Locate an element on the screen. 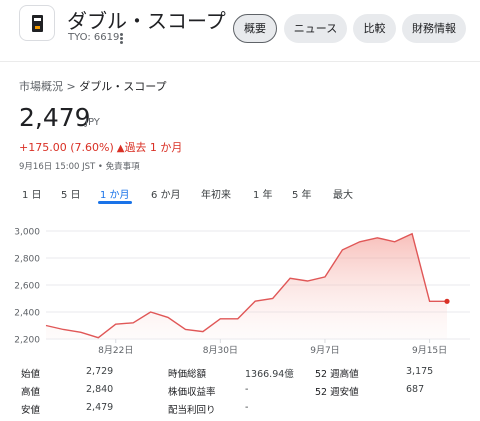 The width and height of the screenshot is (480, 421). price-change: +175.00 (7.60%) ▲過去 1 か月 is located at coordinates (100, 147).